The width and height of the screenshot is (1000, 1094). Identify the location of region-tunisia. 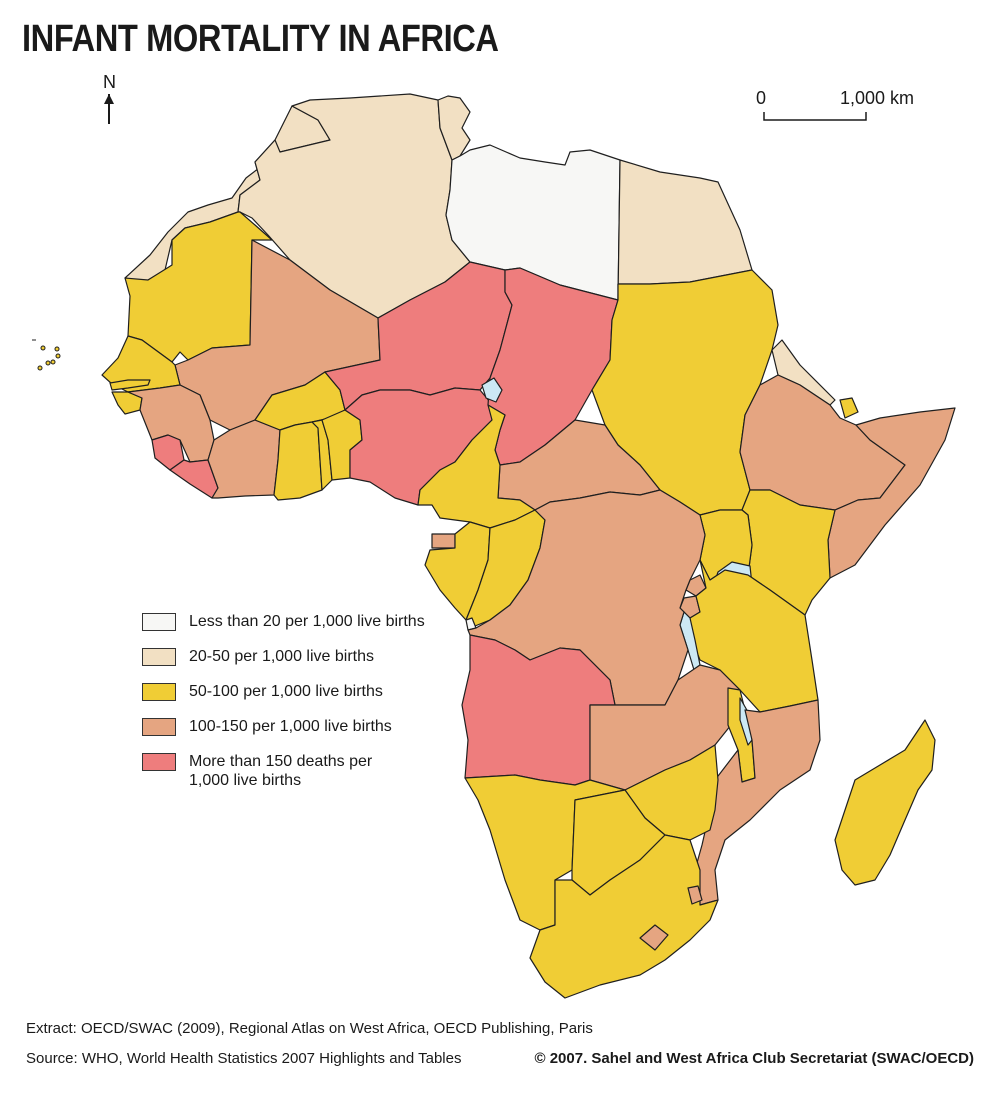
(454, 128).